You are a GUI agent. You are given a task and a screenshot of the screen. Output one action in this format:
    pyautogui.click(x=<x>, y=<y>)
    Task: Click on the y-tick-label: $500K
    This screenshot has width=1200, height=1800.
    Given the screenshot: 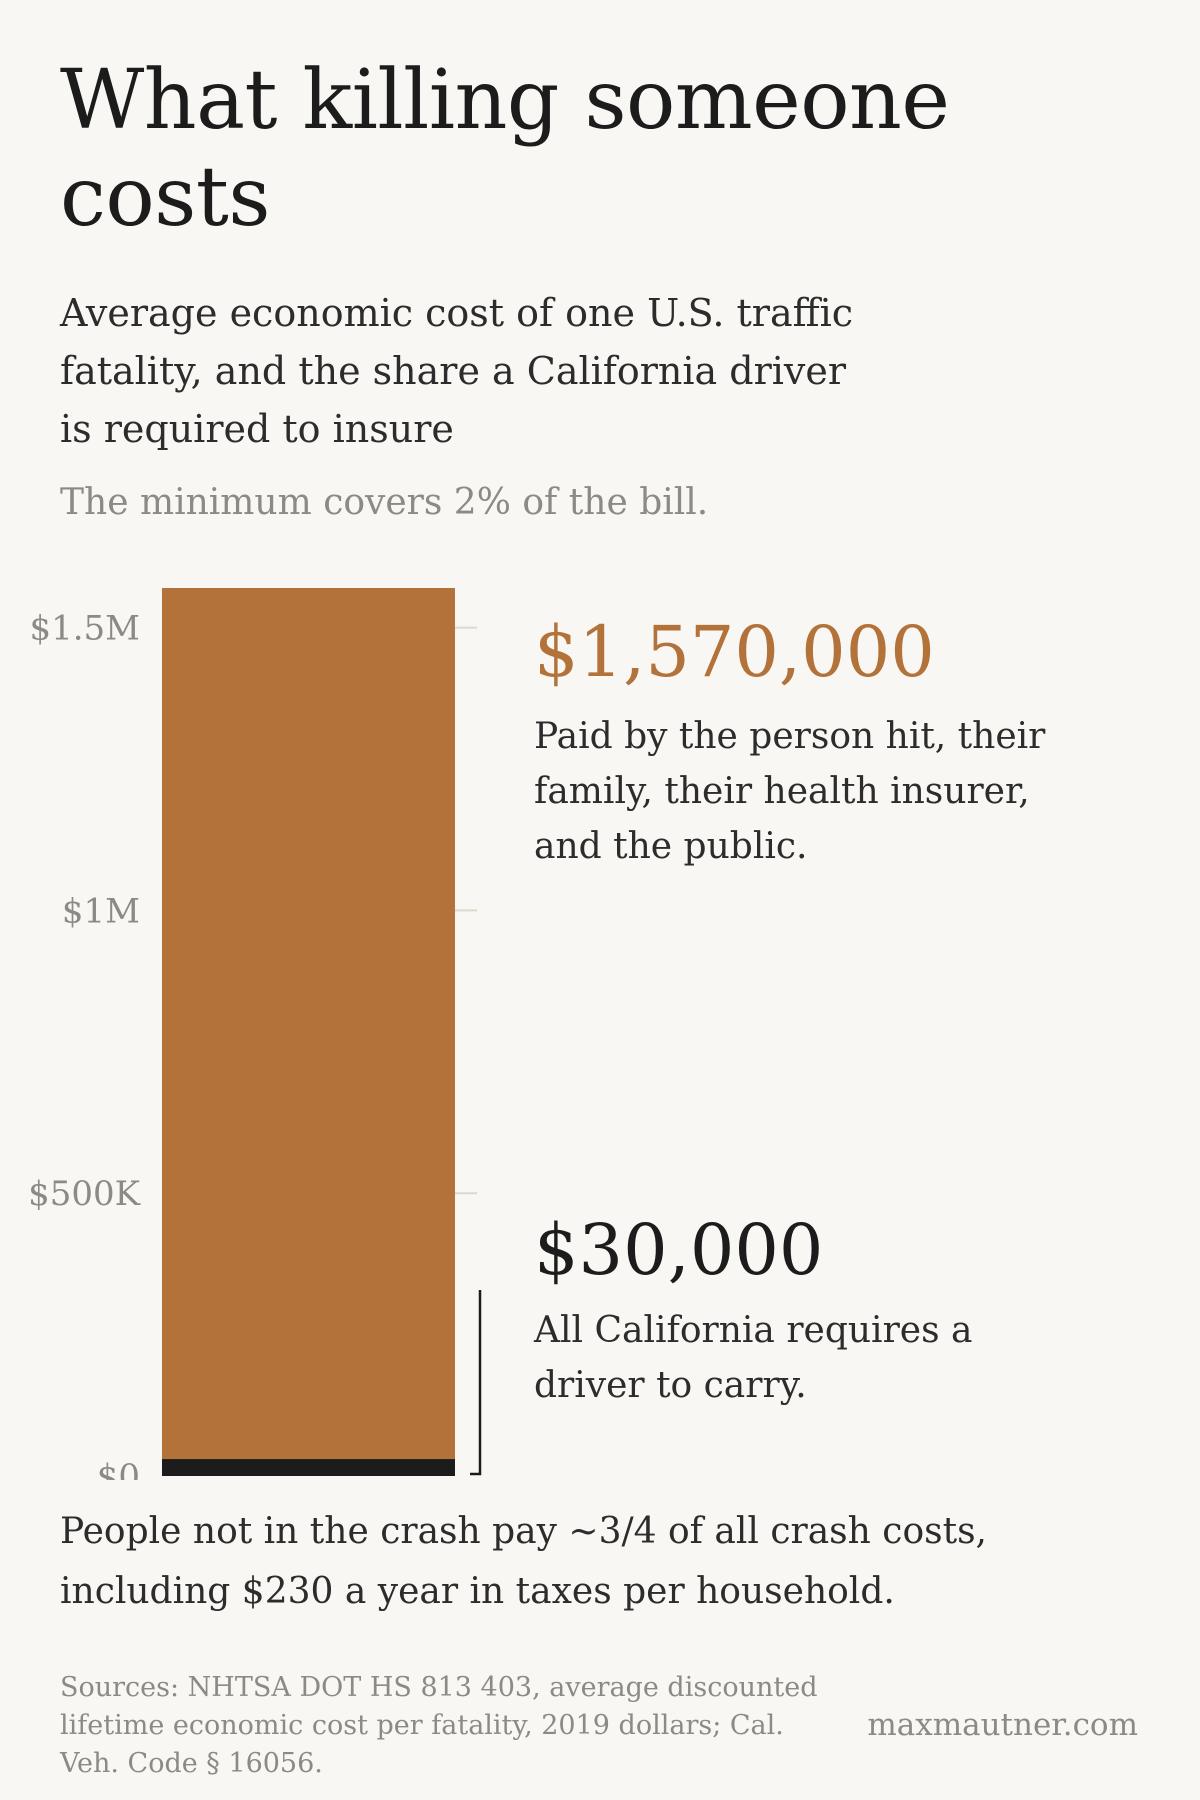 What is the action you would take?
    pyautogui.click(x=84, y=1194)
    